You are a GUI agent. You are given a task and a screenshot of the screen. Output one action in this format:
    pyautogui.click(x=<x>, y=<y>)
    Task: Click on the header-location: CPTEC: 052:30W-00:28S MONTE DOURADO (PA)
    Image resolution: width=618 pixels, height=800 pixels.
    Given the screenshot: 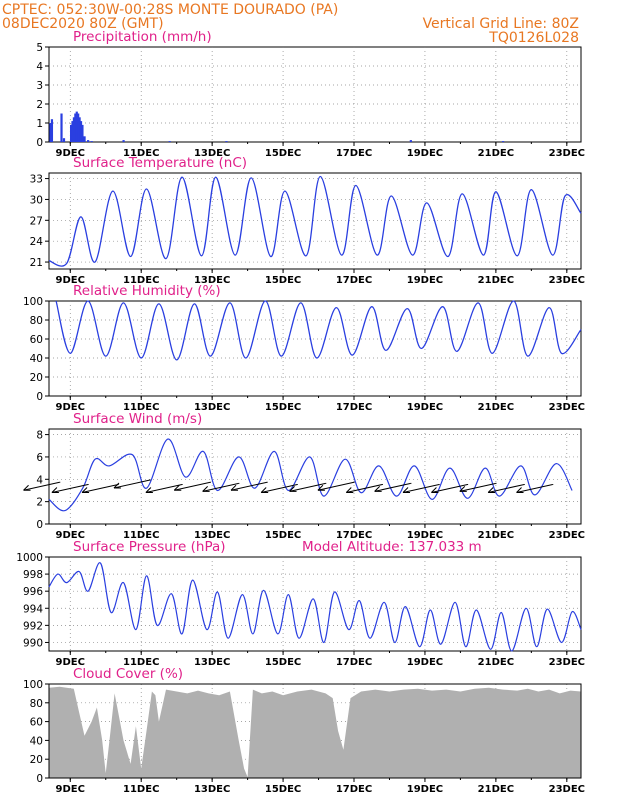 What is the action you would take?
    pyautogui.click(x=170, y=10)
    